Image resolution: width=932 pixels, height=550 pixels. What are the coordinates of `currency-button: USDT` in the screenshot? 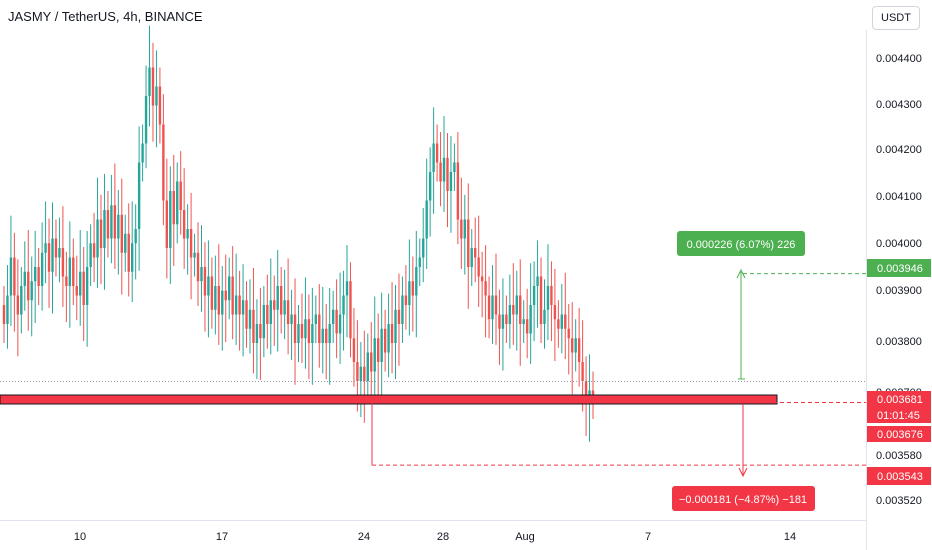 It's located at (896, 18).